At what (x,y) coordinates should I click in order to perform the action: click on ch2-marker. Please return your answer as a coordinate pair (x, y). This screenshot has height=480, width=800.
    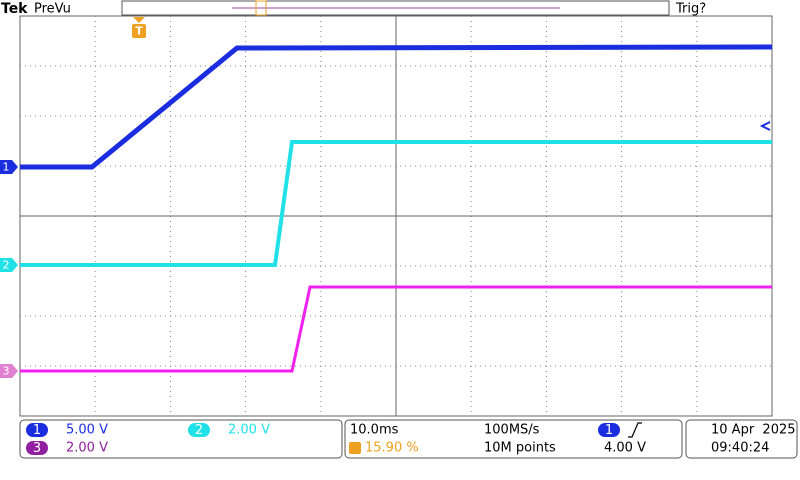
    Looking at the image, I should click on (9, 265).